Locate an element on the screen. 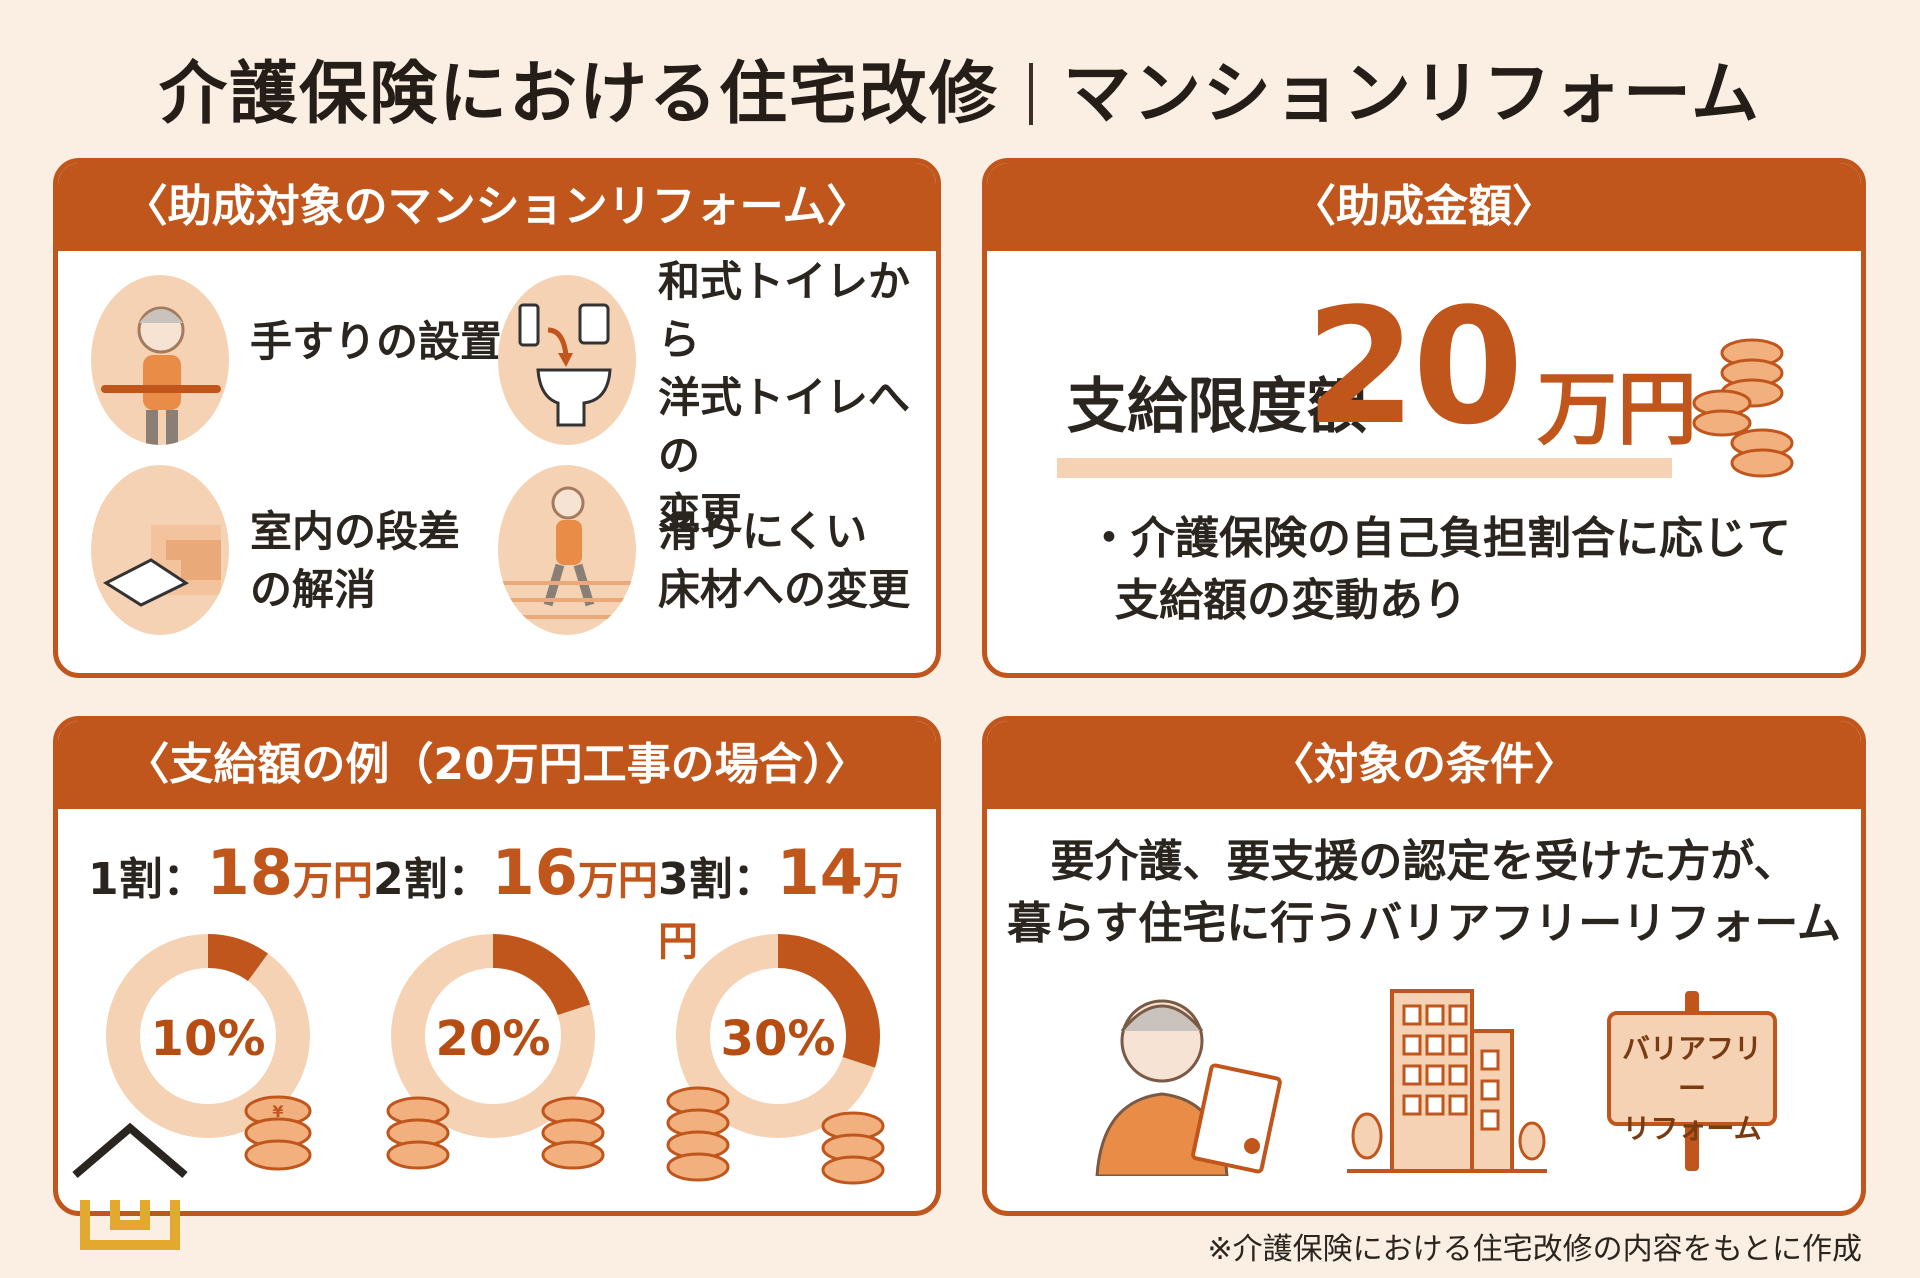  toilet-icon is located at coordinates (567, 360).